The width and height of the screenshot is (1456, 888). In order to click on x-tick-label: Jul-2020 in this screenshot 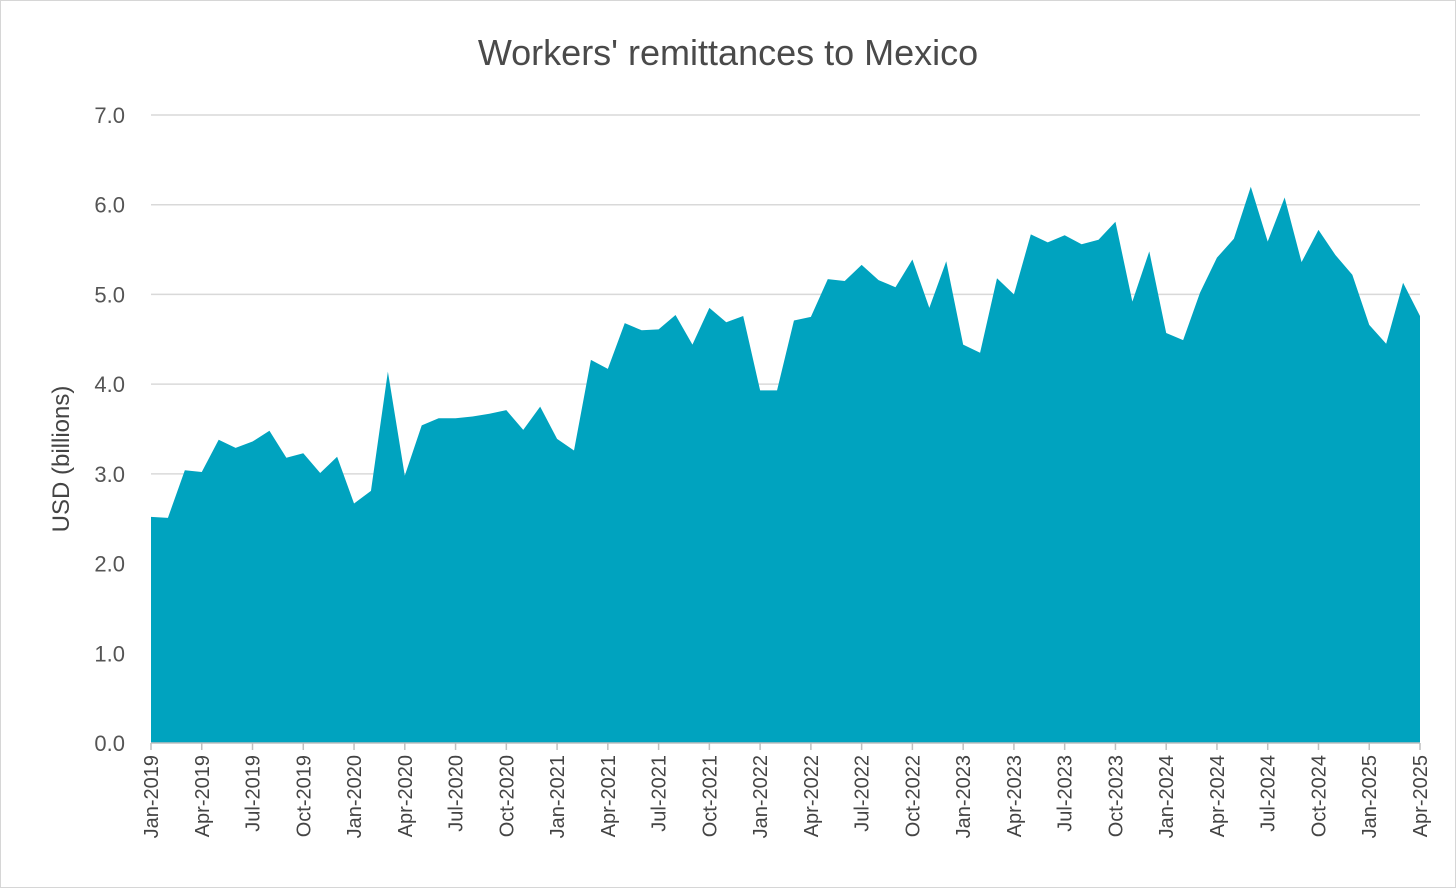, I will do `click(457, 793)`.